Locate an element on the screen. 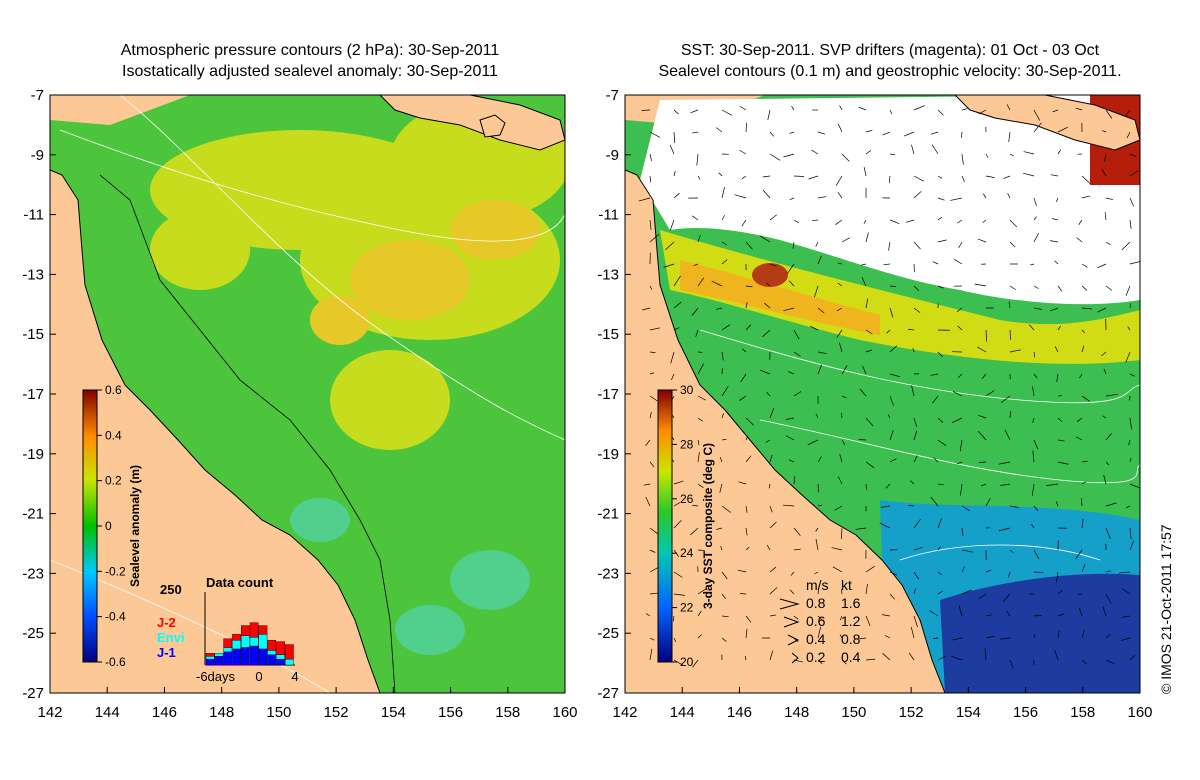 The image size is (1200, 780). colorbar-tick-label: 22 is located at coordinates (687, 608).